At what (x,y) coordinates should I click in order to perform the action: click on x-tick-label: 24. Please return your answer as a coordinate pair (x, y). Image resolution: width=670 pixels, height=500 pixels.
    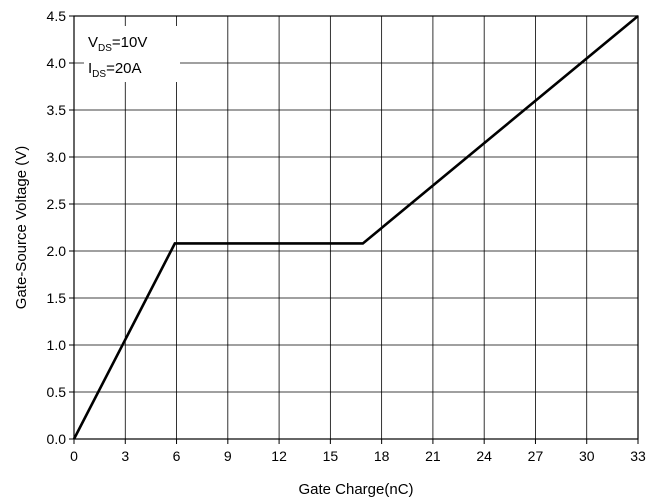
    Looking at the image, I should click on (484, 456).